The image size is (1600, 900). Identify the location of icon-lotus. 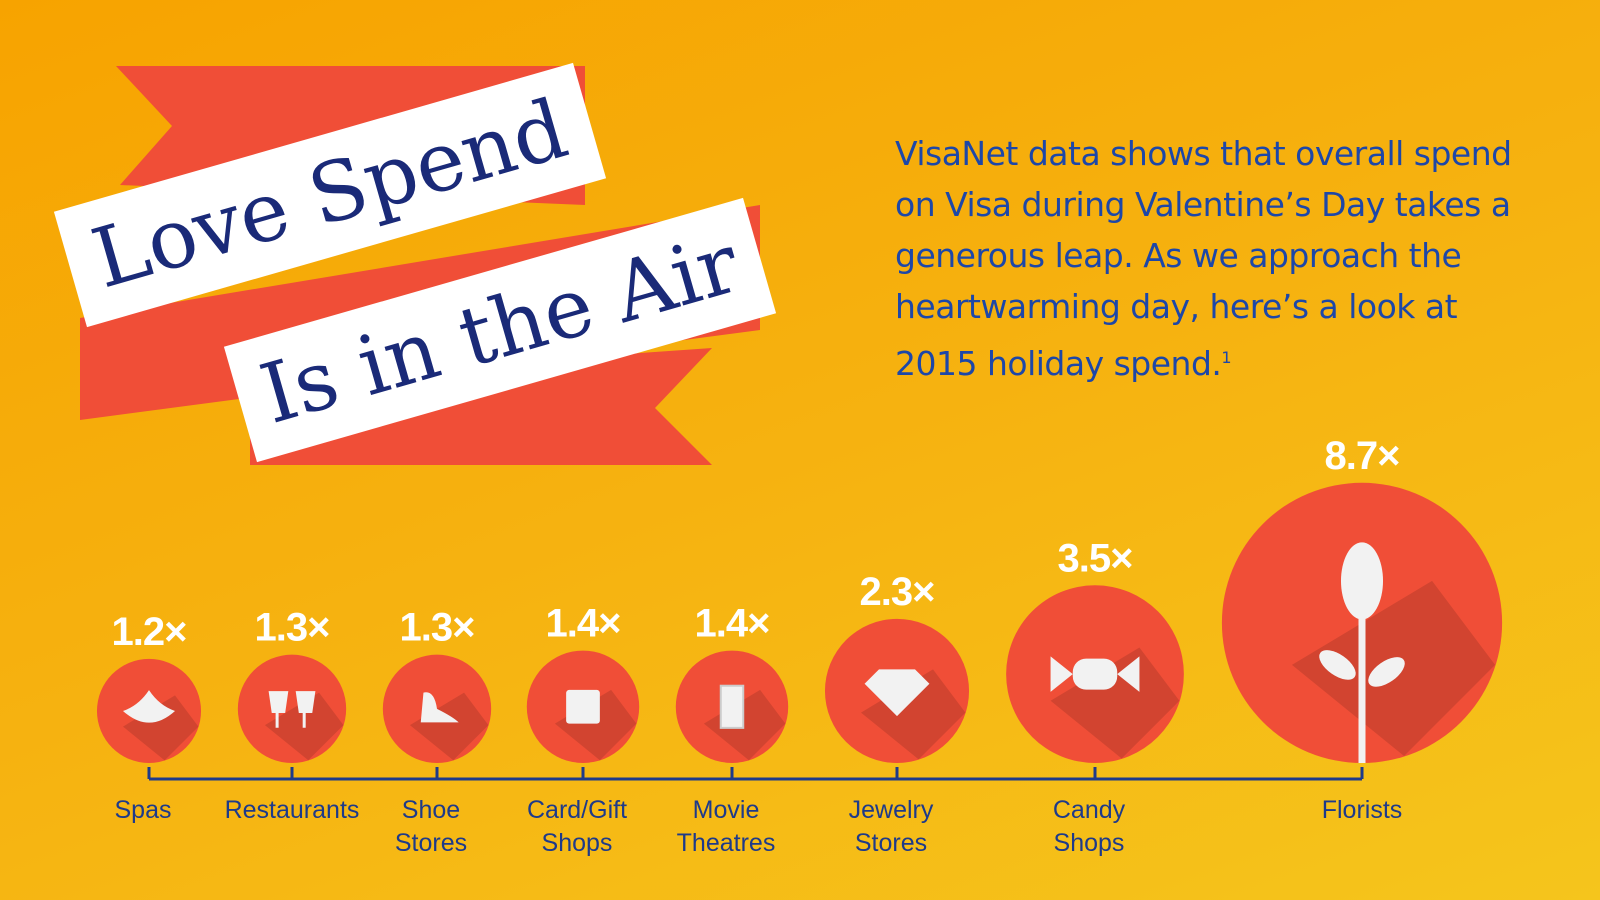
(149, 706).